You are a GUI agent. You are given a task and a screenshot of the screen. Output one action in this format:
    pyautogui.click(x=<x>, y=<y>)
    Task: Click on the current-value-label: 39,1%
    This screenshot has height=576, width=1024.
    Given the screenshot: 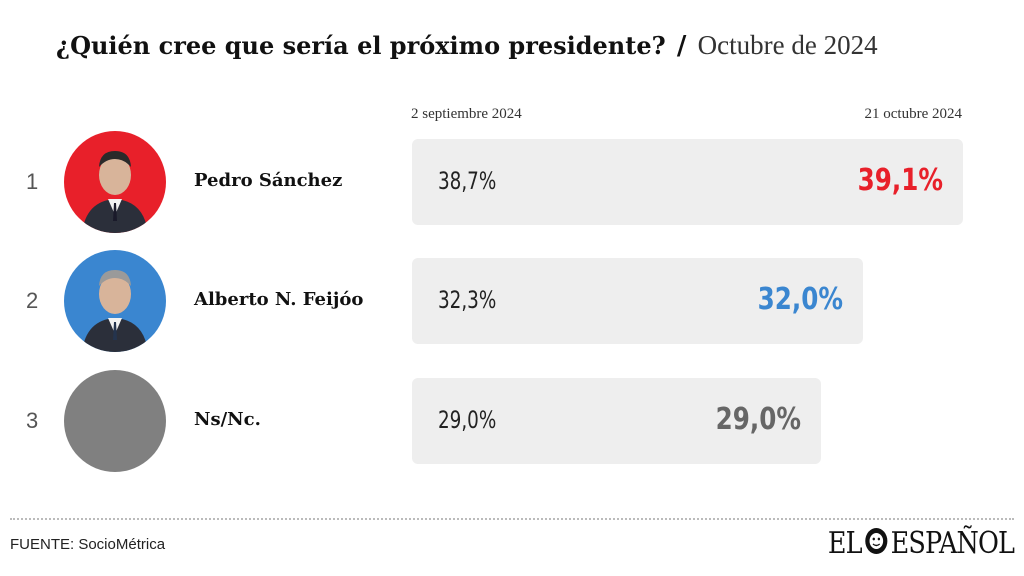 What is the action you would take?
    pyautogui.click(x=900, y=180)
    